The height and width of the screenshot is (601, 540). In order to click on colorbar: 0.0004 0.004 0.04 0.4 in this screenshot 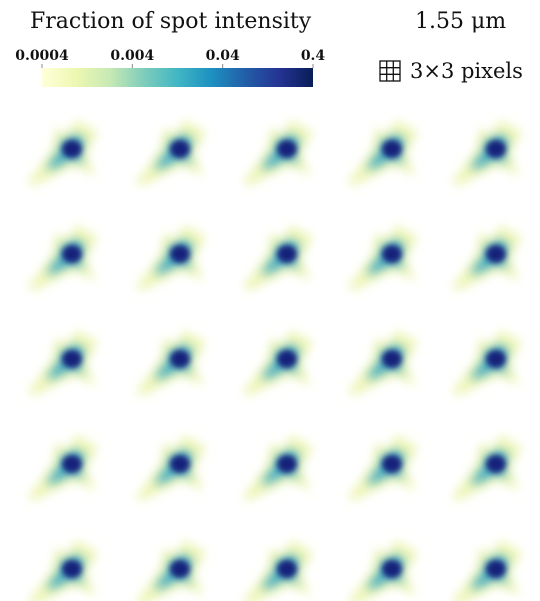, I will do `click(170, 67)`.